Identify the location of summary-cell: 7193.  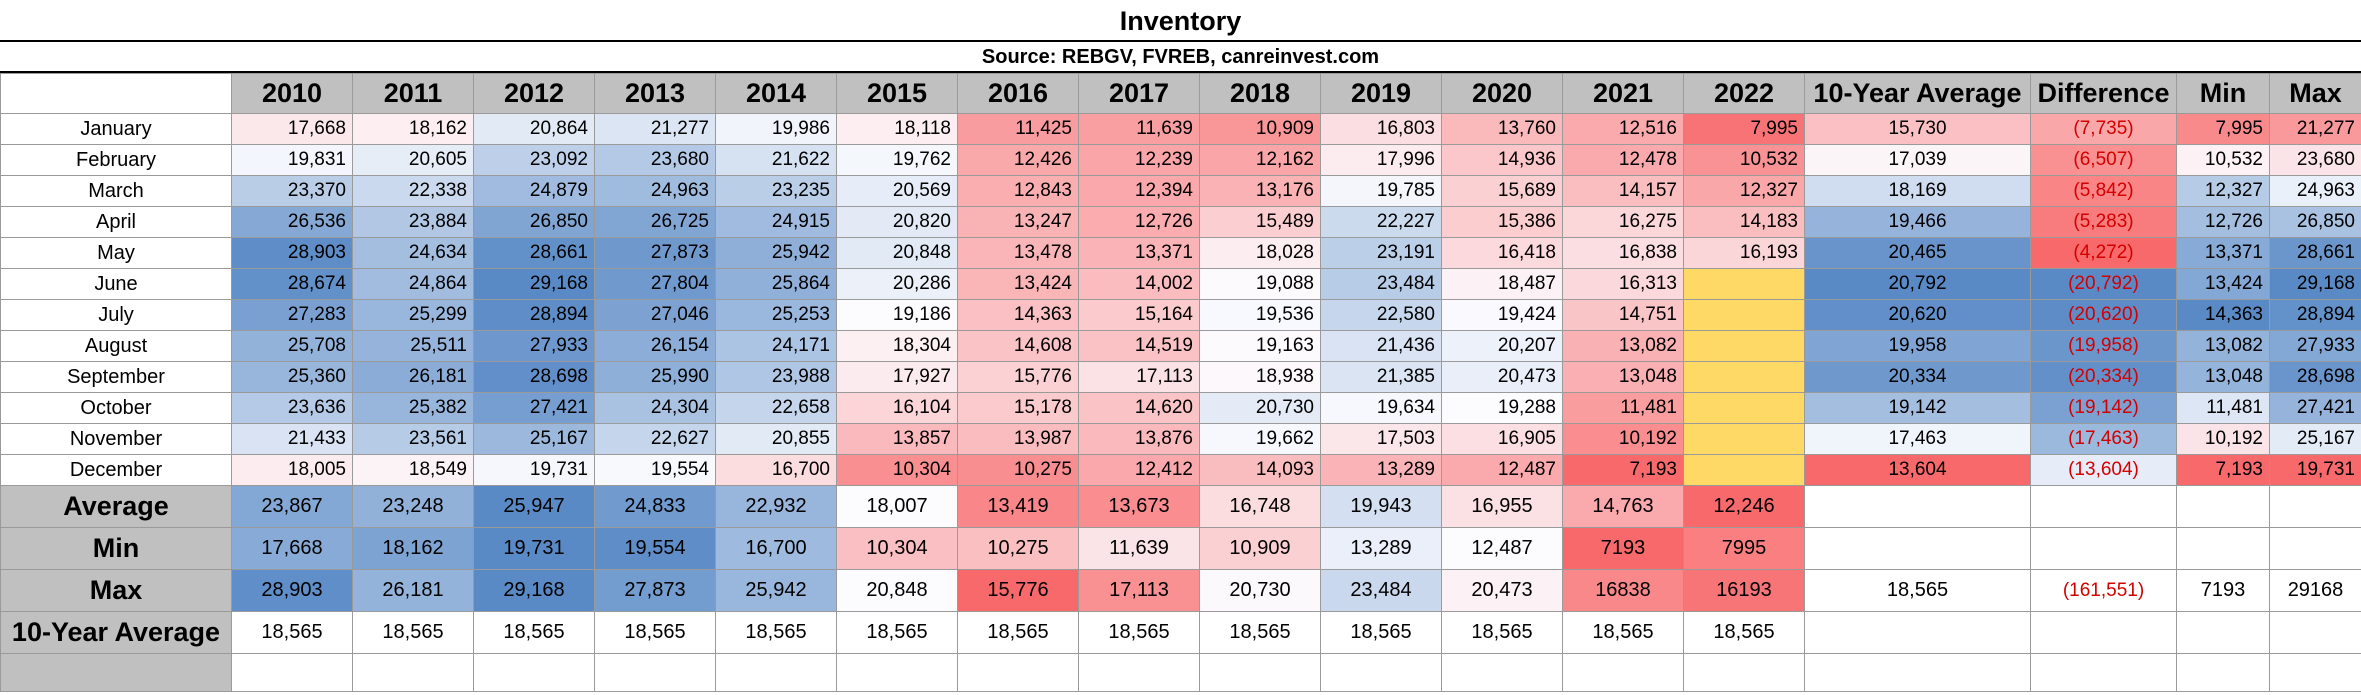
(1623, 548).